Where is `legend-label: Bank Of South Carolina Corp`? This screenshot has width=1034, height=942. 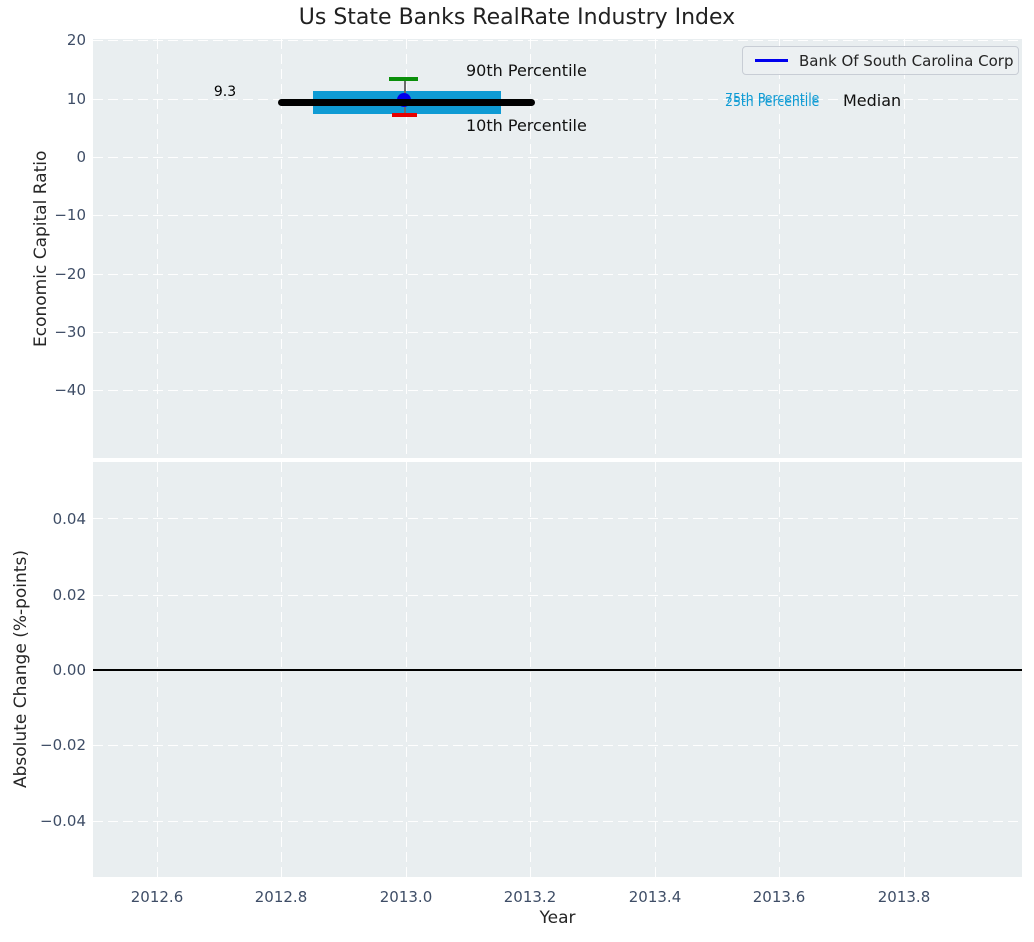 legend-label: Bank Of South Carolina Corp is located at coordinates (906, 60).